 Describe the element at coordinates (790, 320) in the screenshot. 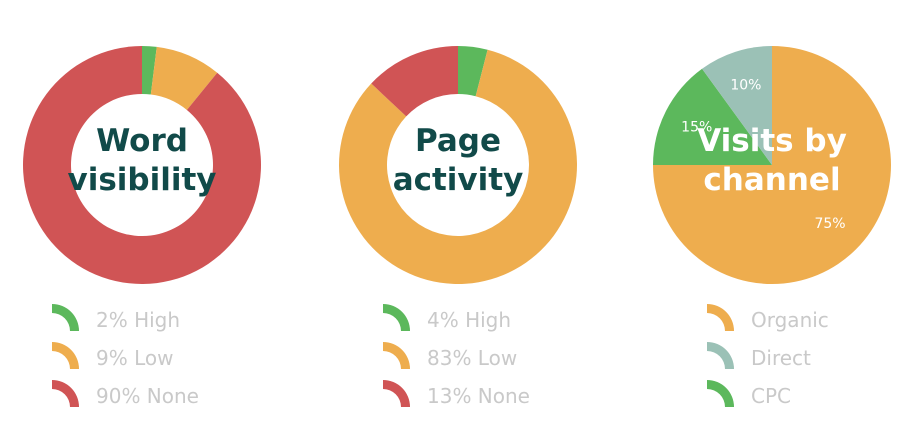

I see `legend-label-organic: Organic` at that location.